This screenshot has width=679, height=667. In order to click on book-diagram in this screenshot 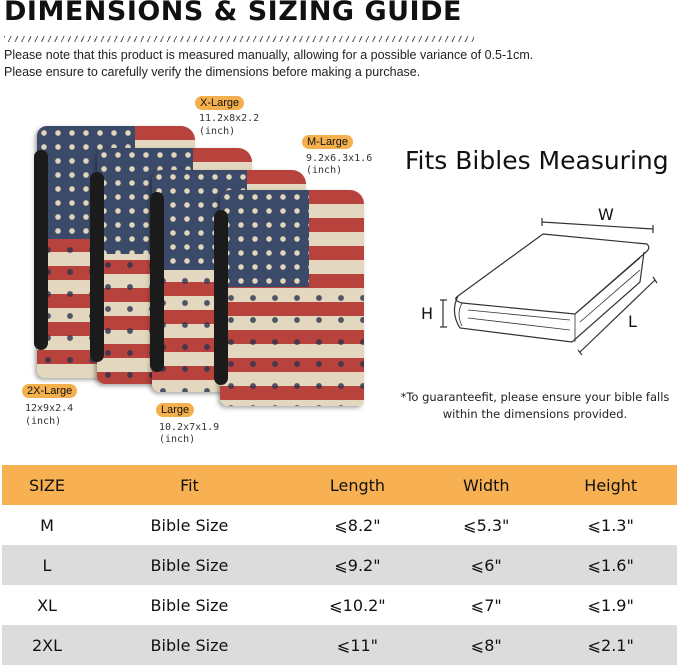, I will do `click(549, 287)`.